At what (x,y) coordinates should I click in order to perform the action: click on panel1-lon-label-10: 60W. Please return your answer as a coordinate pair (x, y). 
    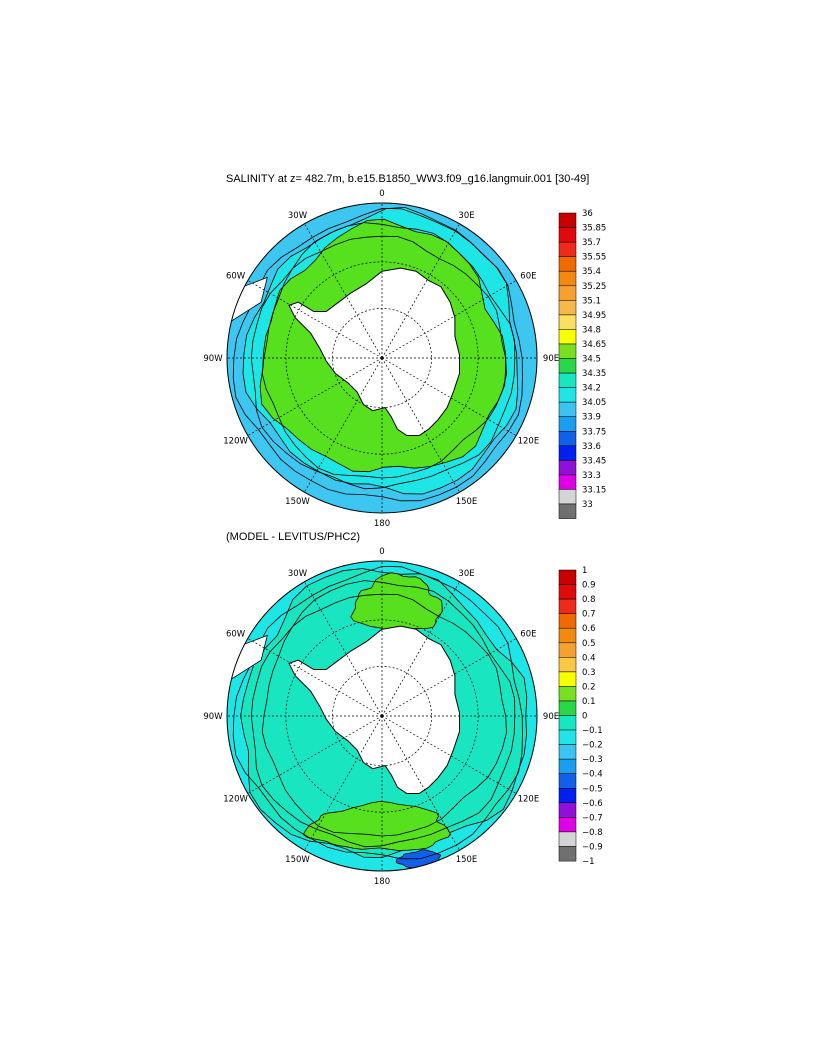
    Looking at the image, I should click on (236, 277).